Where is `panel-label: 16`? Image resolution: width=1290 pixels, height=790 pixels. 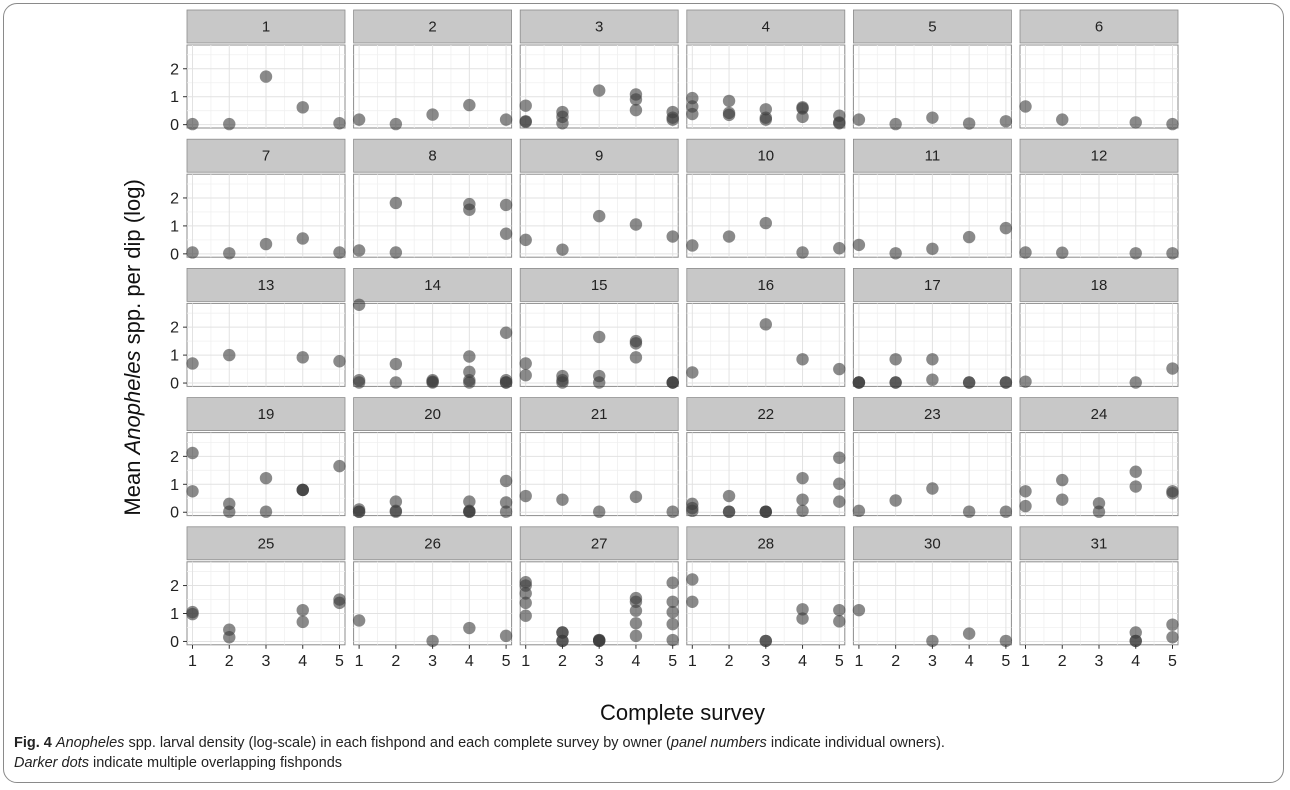
panel-label: 16 is located at coordinates (765, 285).